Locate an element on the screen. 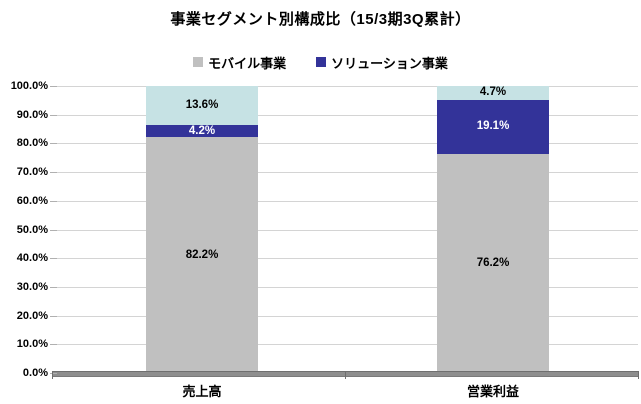 This screenshot has height=404, width=641. legend-item: モバイル事業 is located at coordinates (239, 62).